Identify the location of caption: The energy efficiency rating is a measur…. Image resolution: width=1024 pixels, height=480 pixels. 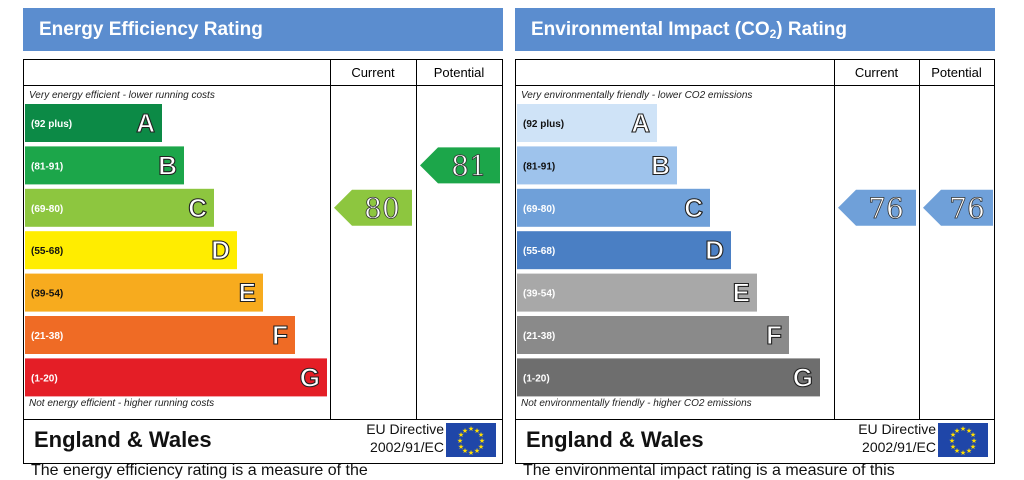
(199, 470).